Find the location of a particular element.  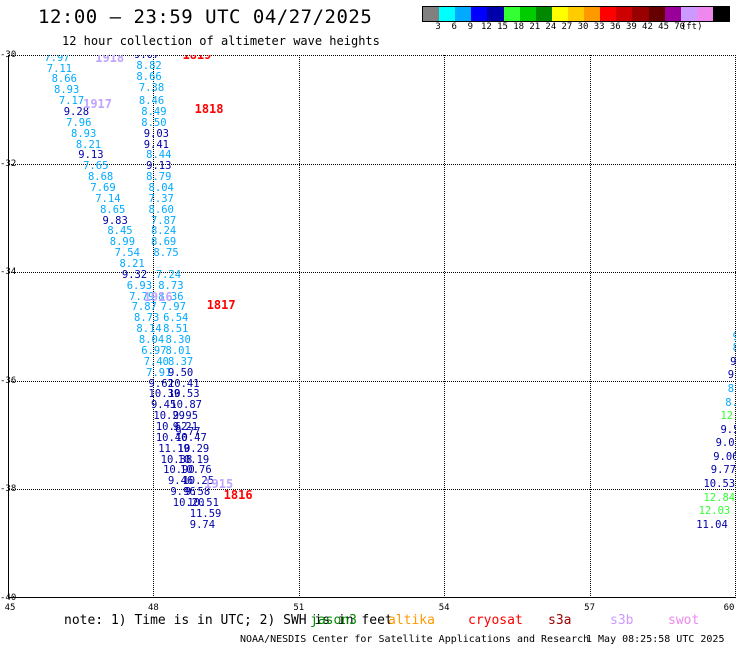

wave-height-obs: 8.66 is located at coordinates (64, 79).